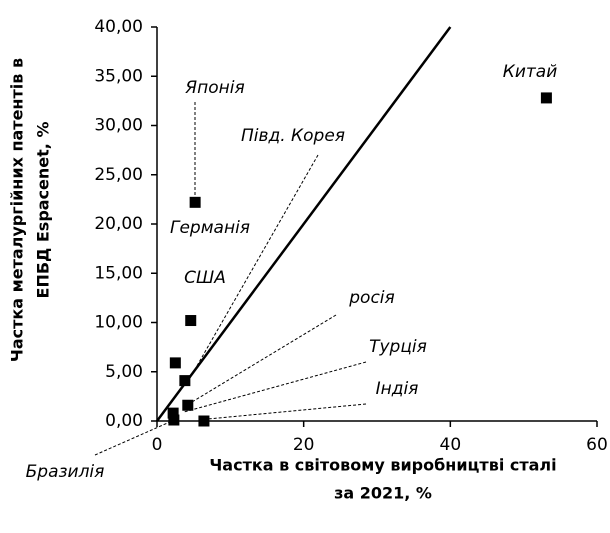 This screenshot has width=610, height=533. Describe the element at coordinates (157, 445) in the screenshot. I see `x-tick-label: 0` at that location.